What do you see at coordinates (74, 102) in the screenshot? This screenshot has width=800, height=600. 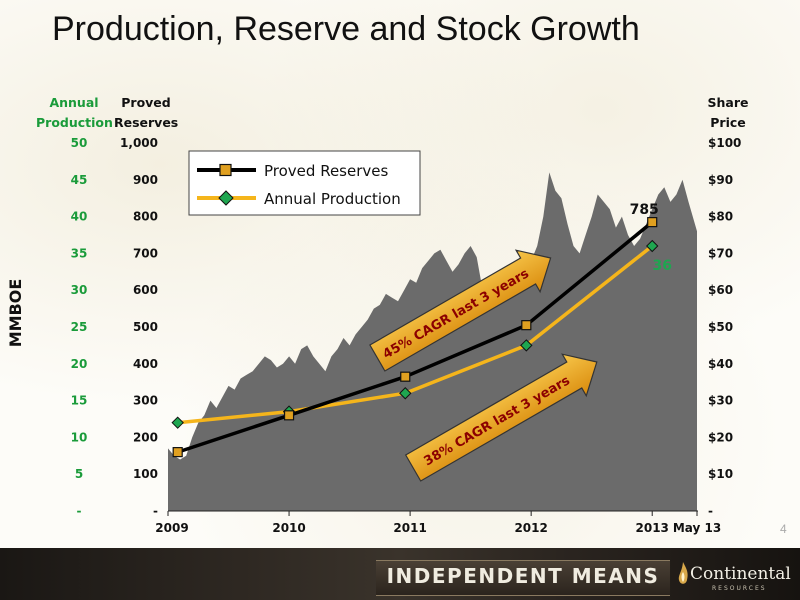 I see `production-header-line1: Annual` at bounding box center [74, 102].